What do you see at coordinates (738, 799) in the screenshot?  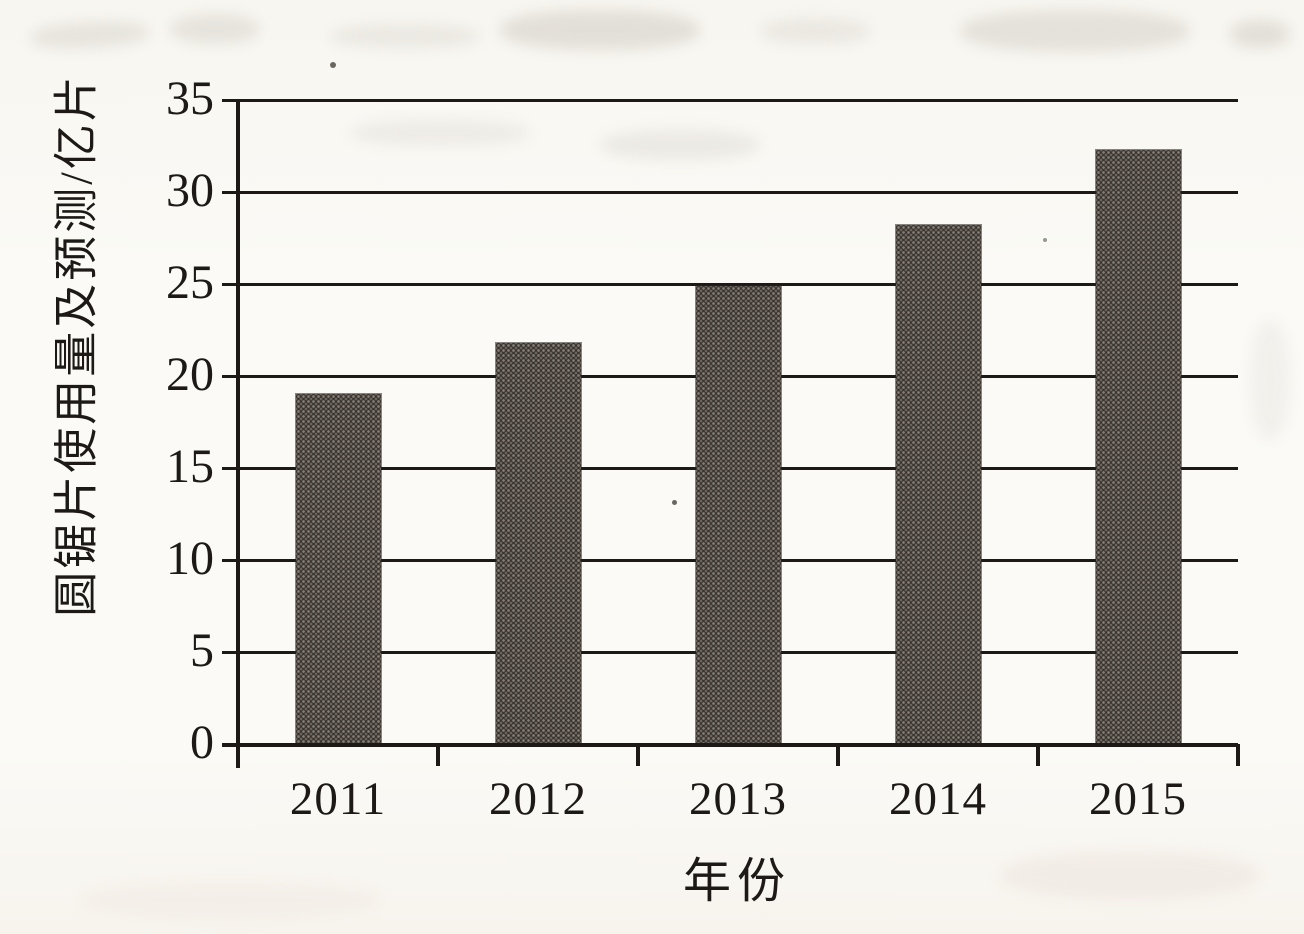 I see `x-tick-label-2013: 2013` at bounding box center [738, 799].